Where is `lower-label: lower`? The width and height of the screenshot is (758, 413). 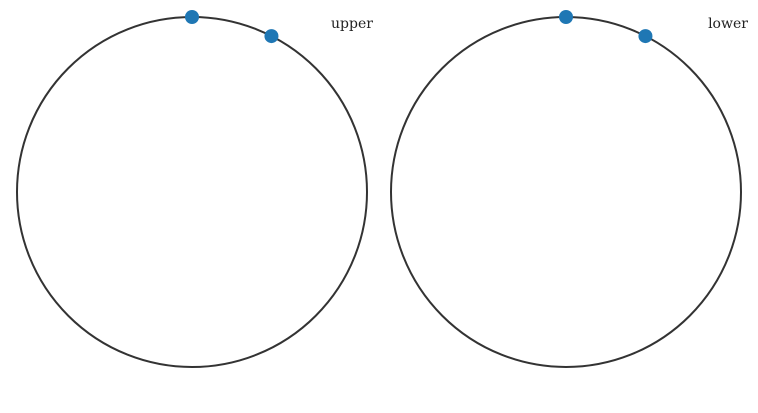 lower-label: lower is located at coordinates (728, 24).